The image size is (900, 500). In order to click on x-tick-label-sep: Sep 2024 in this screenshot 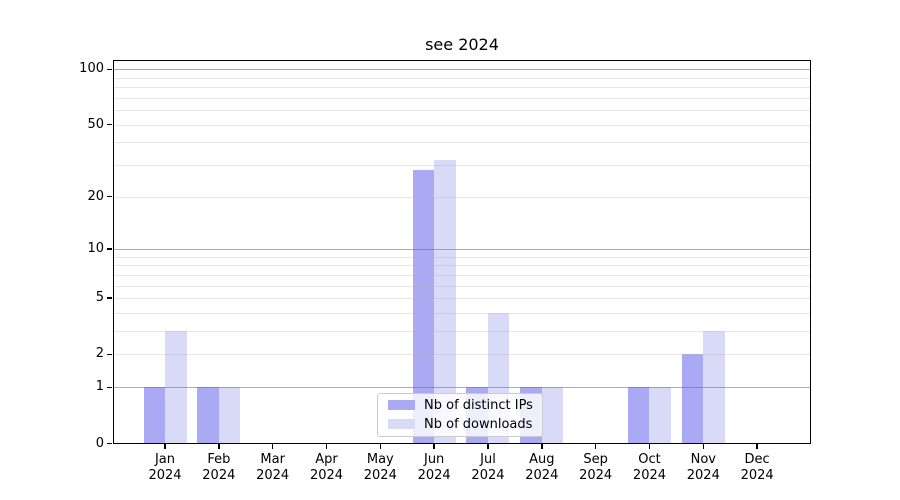, I will do `click(596, 467)`.